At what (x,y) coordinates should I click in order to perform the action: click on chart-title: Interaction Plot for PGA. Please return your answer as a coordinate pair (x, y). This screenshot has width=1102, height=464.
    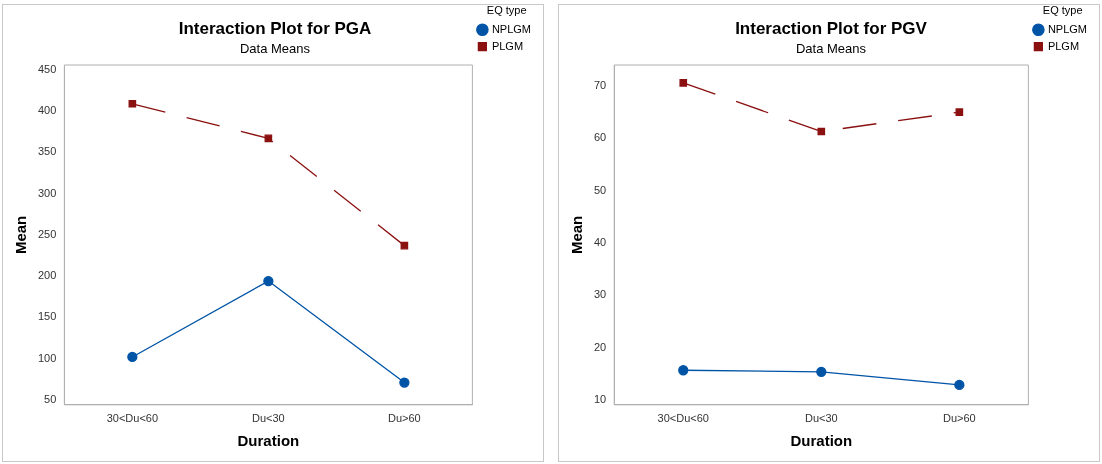
    Looking at the image, I should click on (275, 28).